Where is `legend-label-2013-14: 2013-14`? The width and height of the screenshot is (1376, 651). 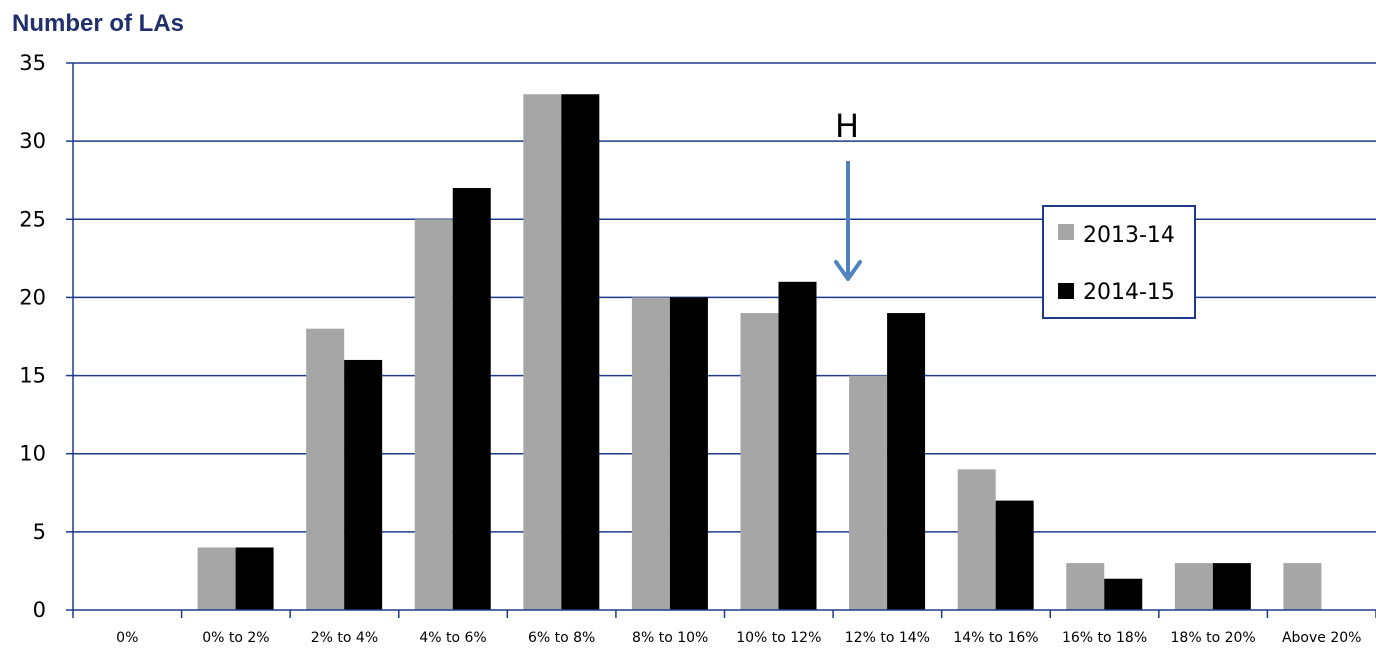 legend-label-2013-14: 2013-14 is located at coordinates (1129, 235).